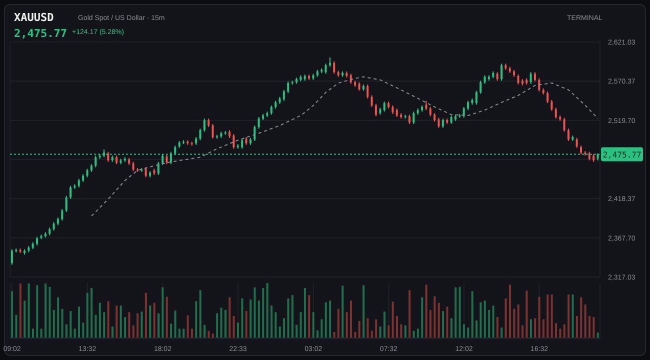 This screenshot has height=360, width=650. What do you see at coordinates (34, 17) in the screenshot?
I see `chart-title: XAUUSD` at bounding box center [34, 17].